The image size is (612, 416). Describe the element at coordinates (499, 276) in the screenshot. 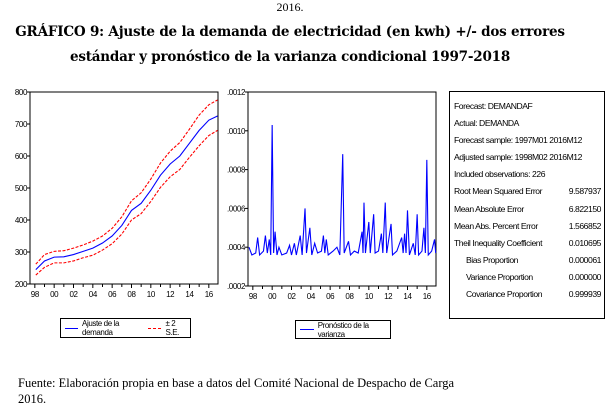

I see `stats-label: Variance Proportion` at that location.